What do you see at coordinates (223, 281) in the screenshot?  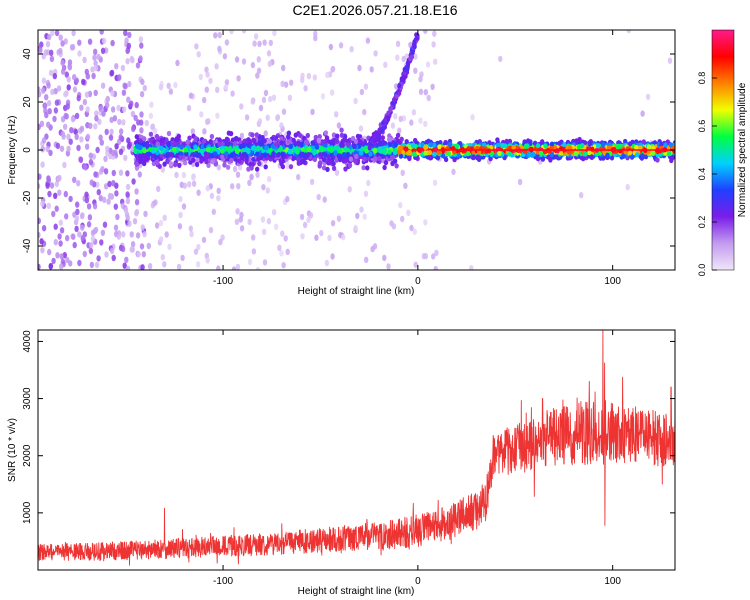 I see `spectrogram-x-tick-label: -100` at bounding box center [223, 281].